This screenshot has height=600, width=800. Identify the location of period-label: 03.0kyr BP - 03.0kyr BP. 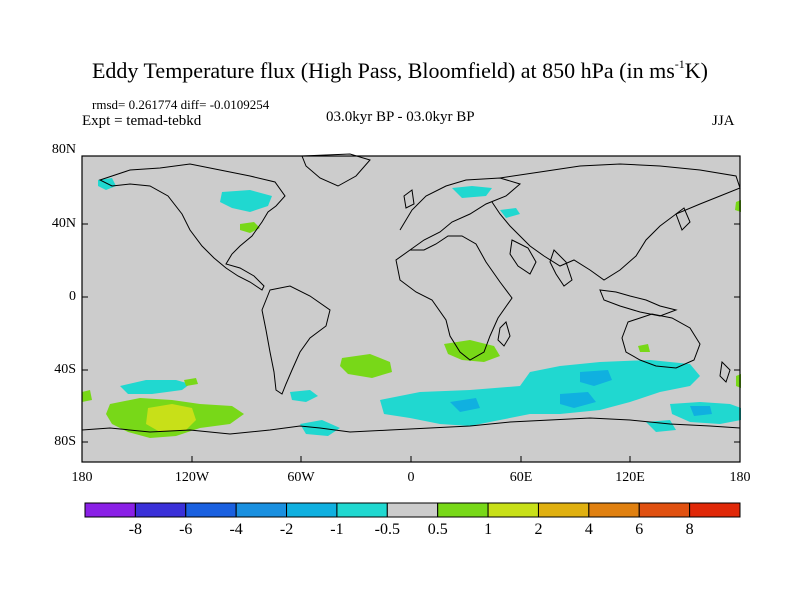
(400, 117).